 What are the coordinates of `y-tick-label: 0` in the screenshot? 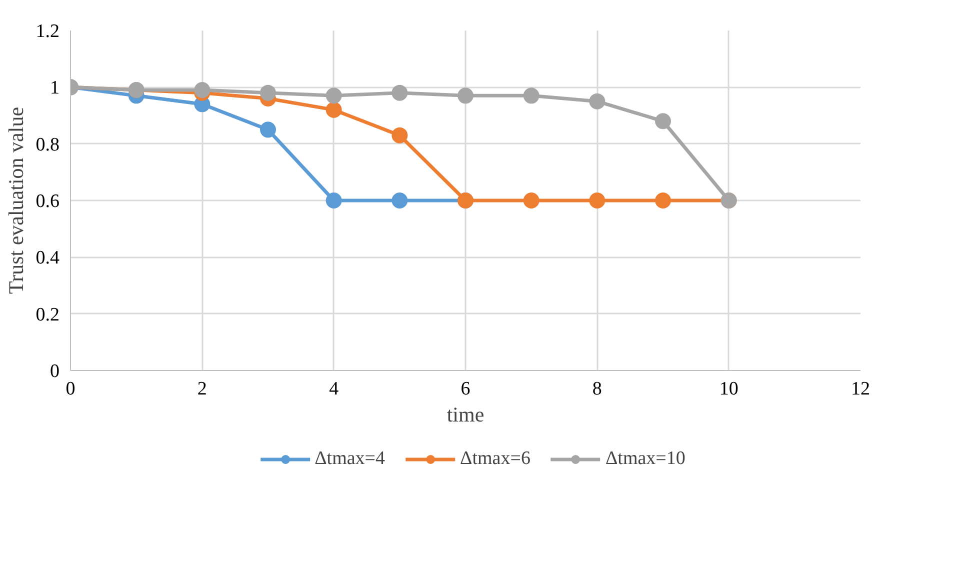 It's located at (55, 371).